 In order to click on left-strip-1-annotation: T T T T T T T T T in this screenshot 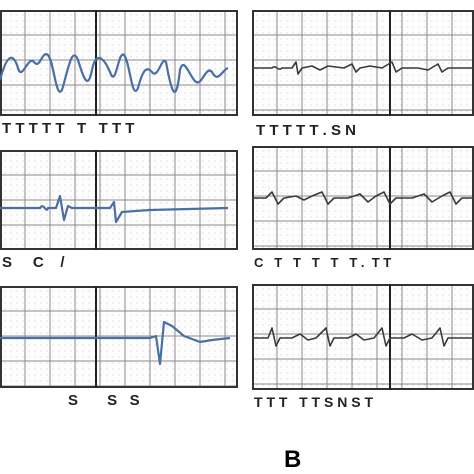, I will do `click(68, 128)`.